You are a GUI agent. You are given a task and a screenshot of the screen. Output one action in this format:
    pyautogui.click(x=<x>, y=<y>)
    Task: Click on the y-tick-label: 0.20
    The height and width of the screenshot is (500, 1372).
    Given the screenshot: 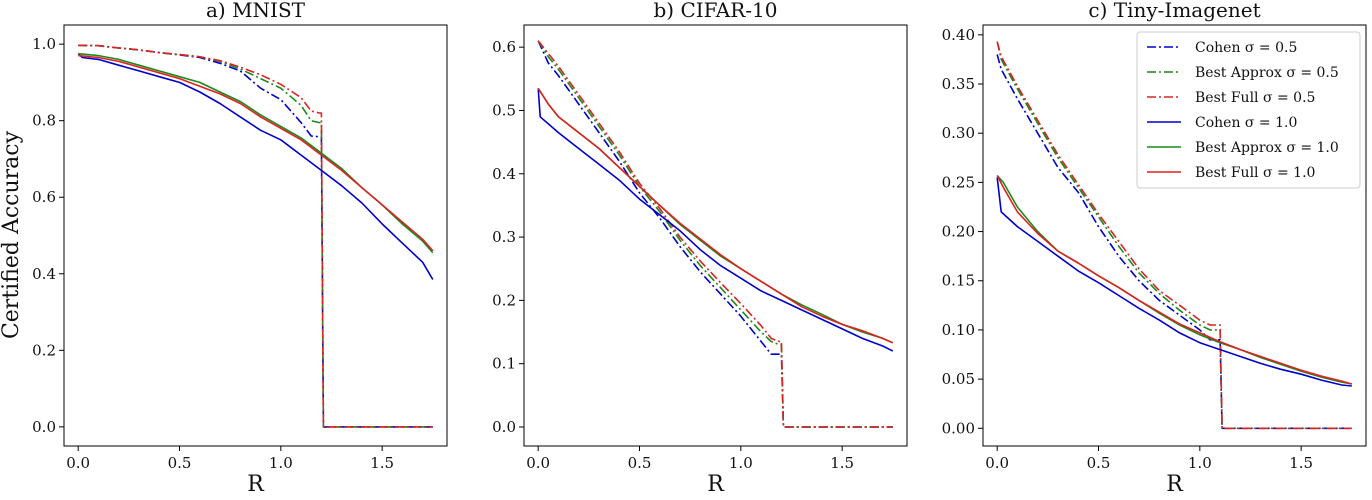 What is the action you would take?
    pyautogui.click(x=958, y=232)
    